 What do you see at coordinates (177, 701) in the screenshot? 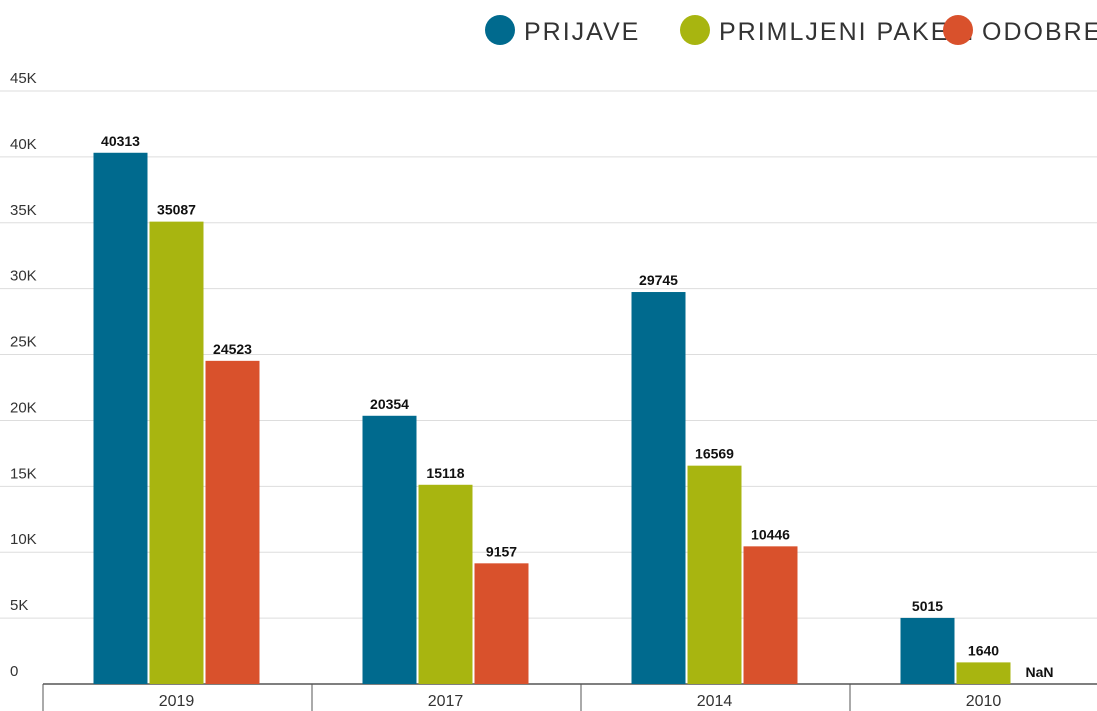
I see `x-tick-label: 2019` at bounding box center [177, 701].